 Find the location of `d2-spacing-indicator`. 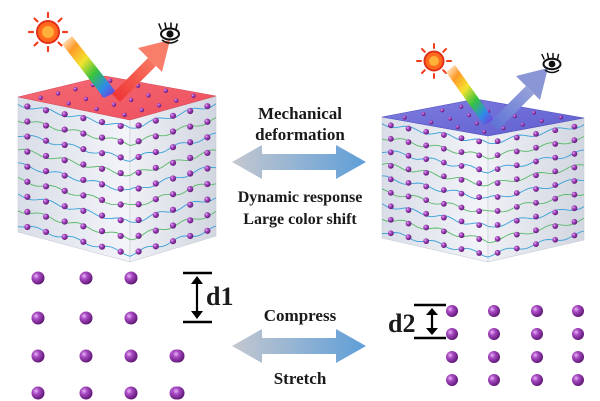

d2-spacing-indicator is located at coordinates (430, 321).